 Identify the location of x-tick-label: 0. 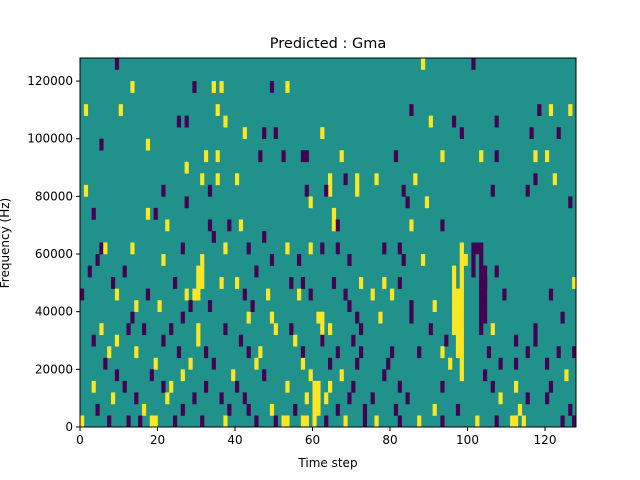
(80, 440).